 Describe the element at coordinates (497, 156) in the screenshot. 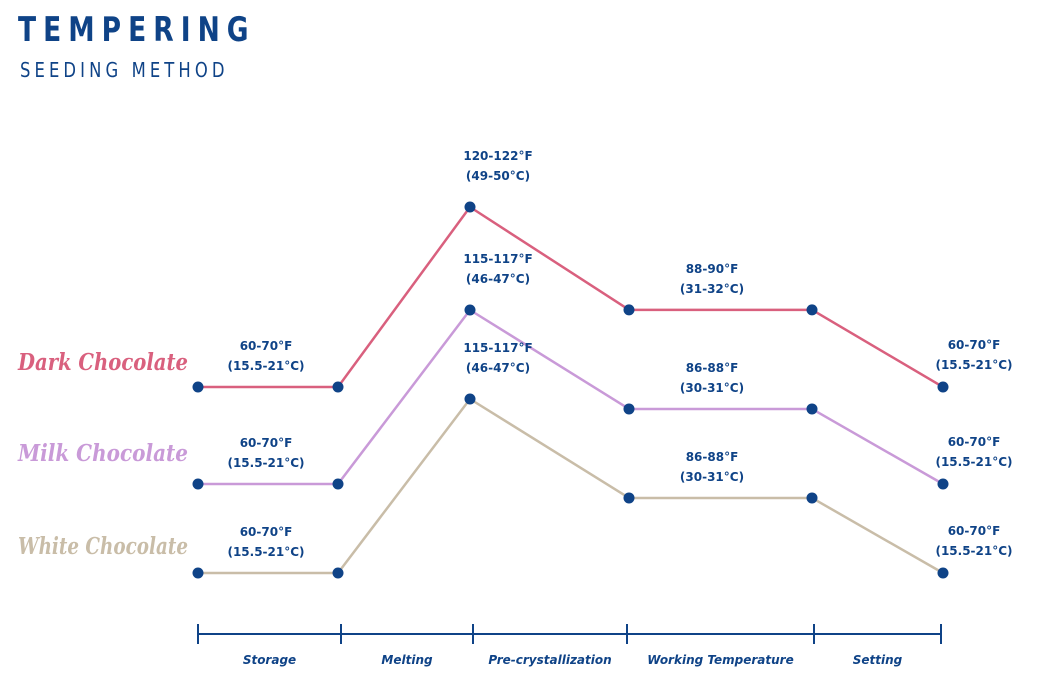

I see `temp-label-f: 120-122°F` at that location.